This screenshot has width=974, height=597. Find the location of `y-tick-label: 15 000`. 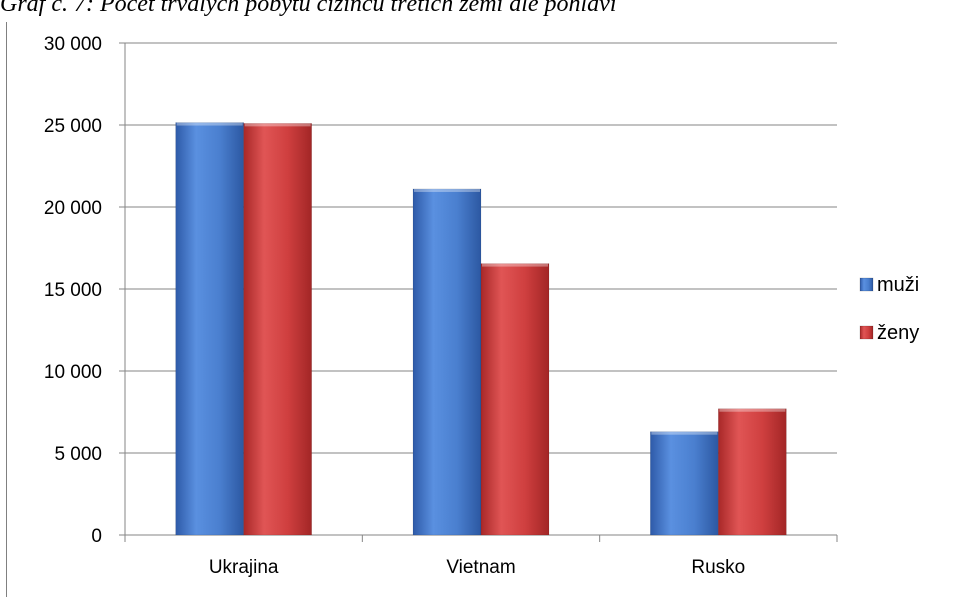

y-tick-label: 15 000 is located at coordinates (73, 290).